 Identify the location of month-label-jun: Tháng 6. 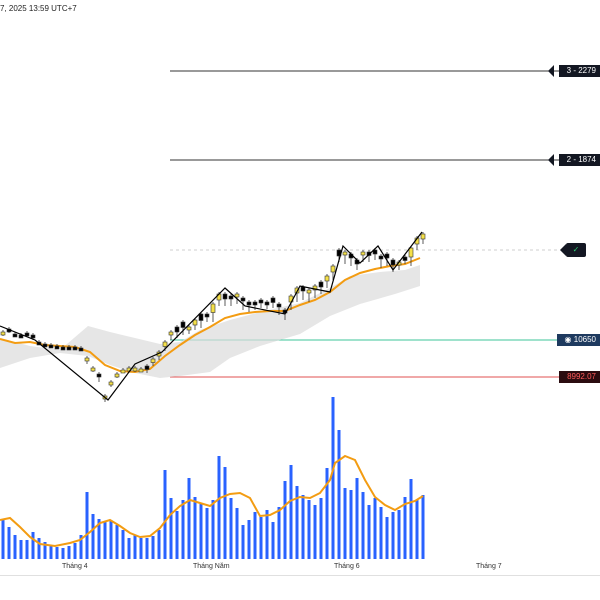
(347, 566).